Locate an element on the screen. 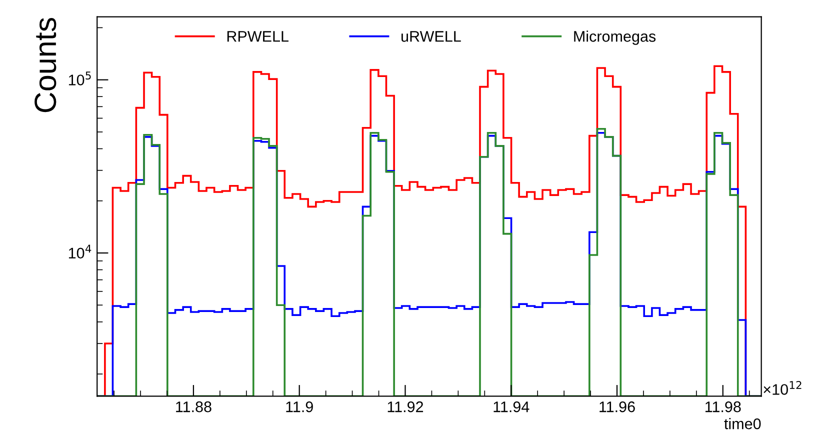 This screenshot has height=432, width=816. x-tick-label: 11.9 is located at coordinates (299, 406).